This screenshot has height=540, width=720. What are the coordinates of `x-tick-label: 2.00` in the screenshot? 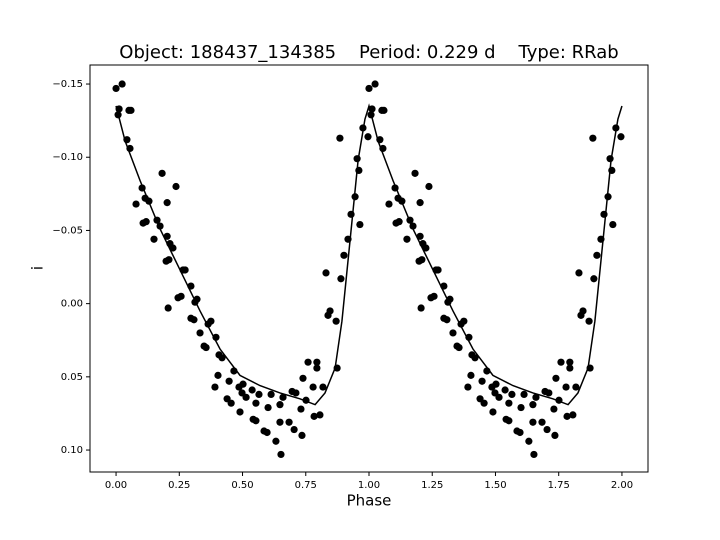 It's located at (622, 485).